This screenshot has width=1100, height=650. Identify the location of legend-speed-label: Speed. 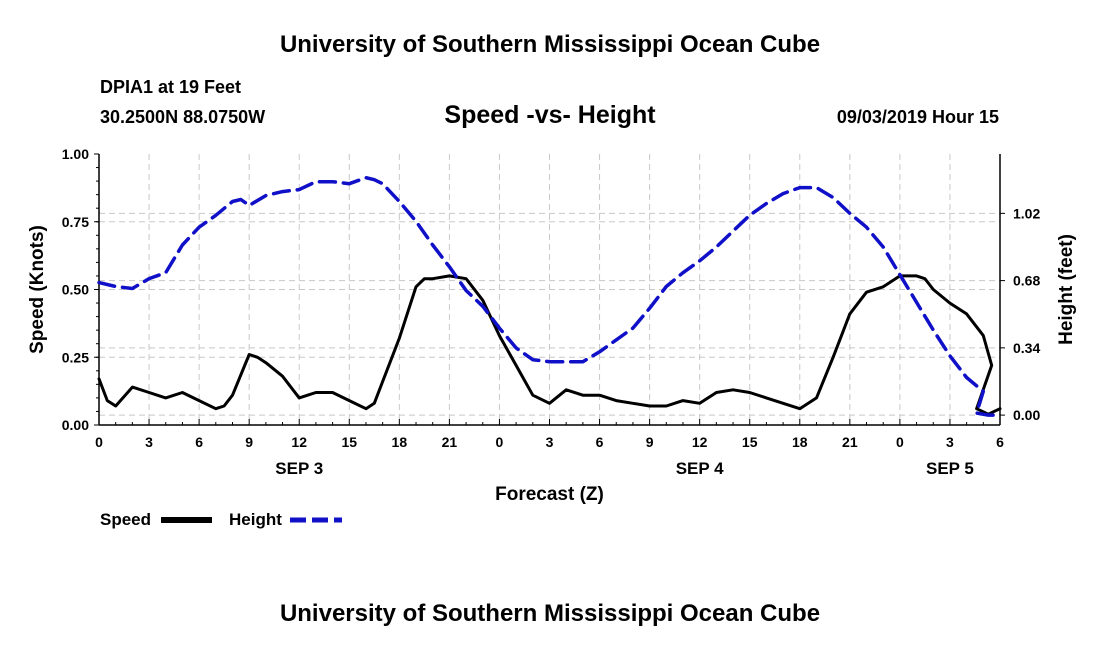
(126, 519).